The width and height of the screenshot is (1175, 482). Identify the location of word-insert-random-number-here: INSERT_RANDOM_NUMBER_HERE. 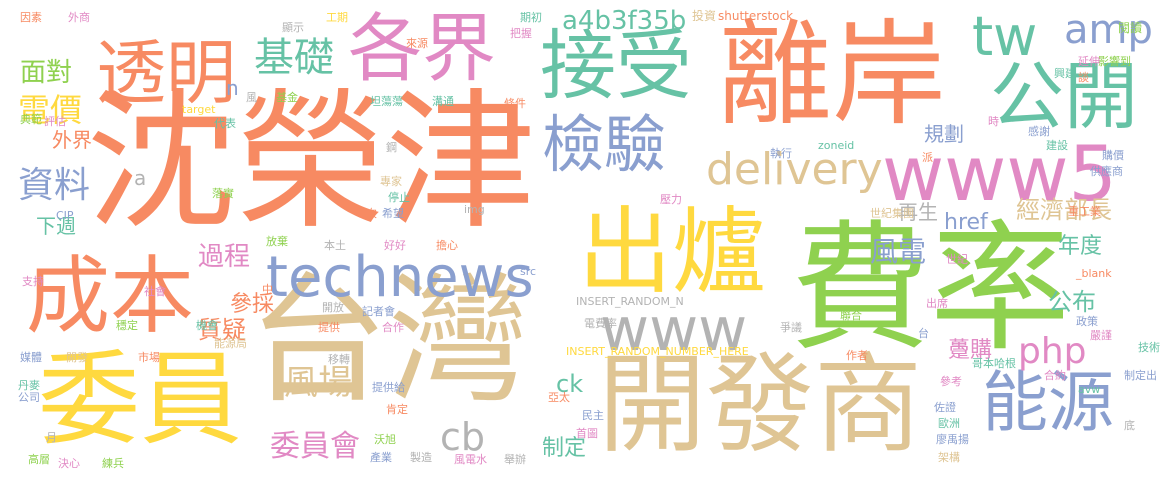
(657, 351).